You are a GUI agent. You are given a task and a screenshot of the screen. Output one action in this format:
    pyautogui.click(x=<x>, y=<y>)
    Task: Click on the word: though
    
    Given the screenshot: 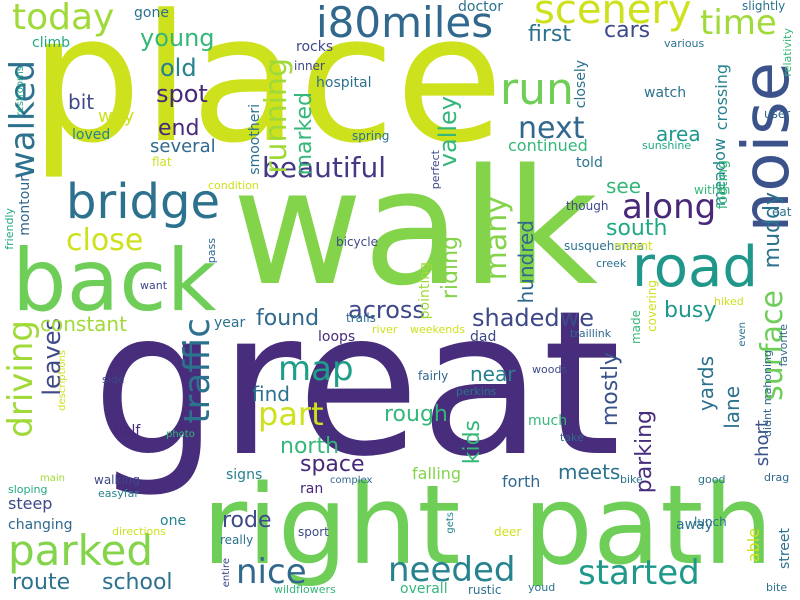 What is the action you would take?
    pyautogui.click(x=587, y=206)
    